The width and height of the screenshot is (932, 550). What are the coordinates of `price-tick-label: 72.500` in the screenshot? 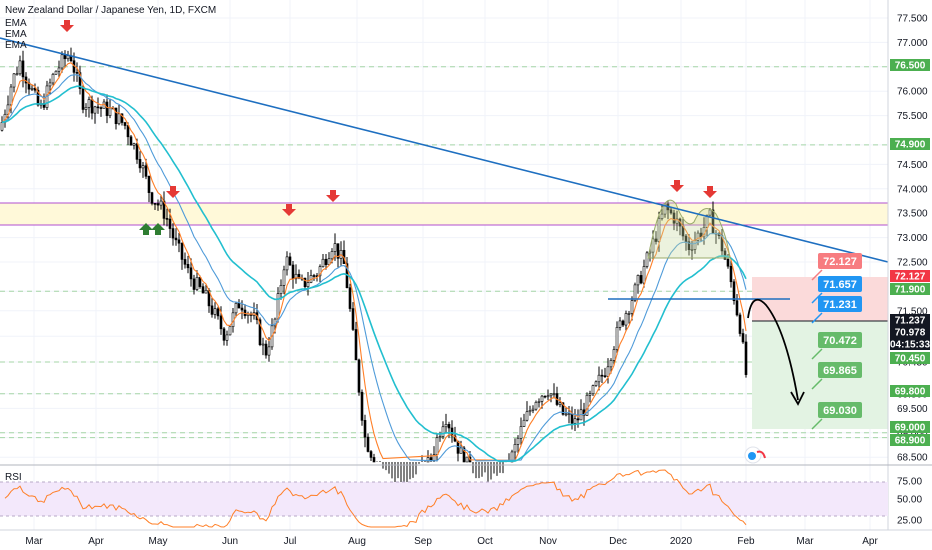 It's located at (912, 263).